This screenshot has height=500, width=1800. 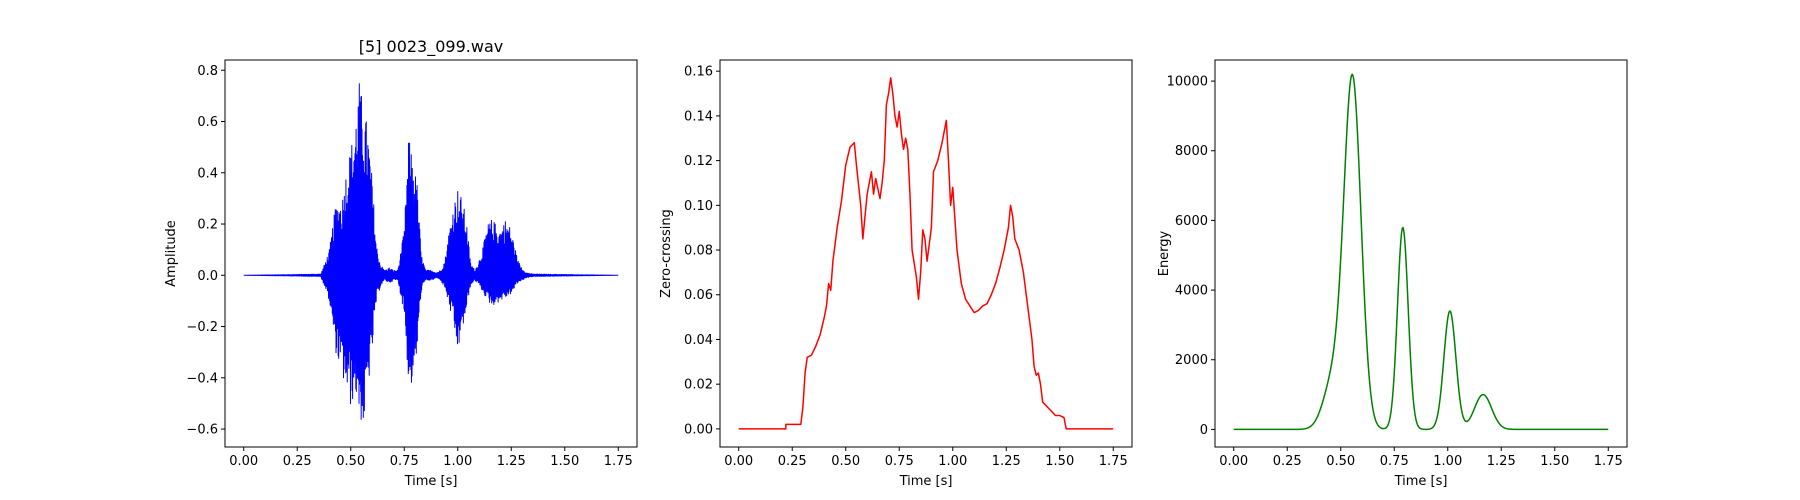 What do you see at coordinates (207, 122) in the screenshot?
I see `y-tick-label: 0.6` at bounding box center [207, 122].